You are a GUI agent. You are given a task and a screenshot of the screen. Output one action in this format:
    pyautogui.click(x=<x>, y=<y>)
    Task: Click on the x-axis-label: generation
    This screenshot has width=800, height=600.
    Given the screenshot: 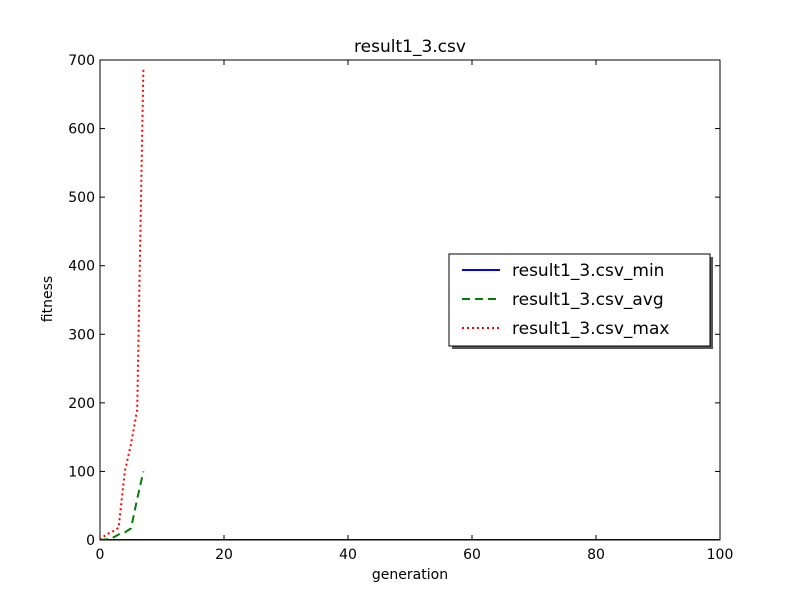 What is the action you would take?
    pyautogui.click(x=410, y=575)
    